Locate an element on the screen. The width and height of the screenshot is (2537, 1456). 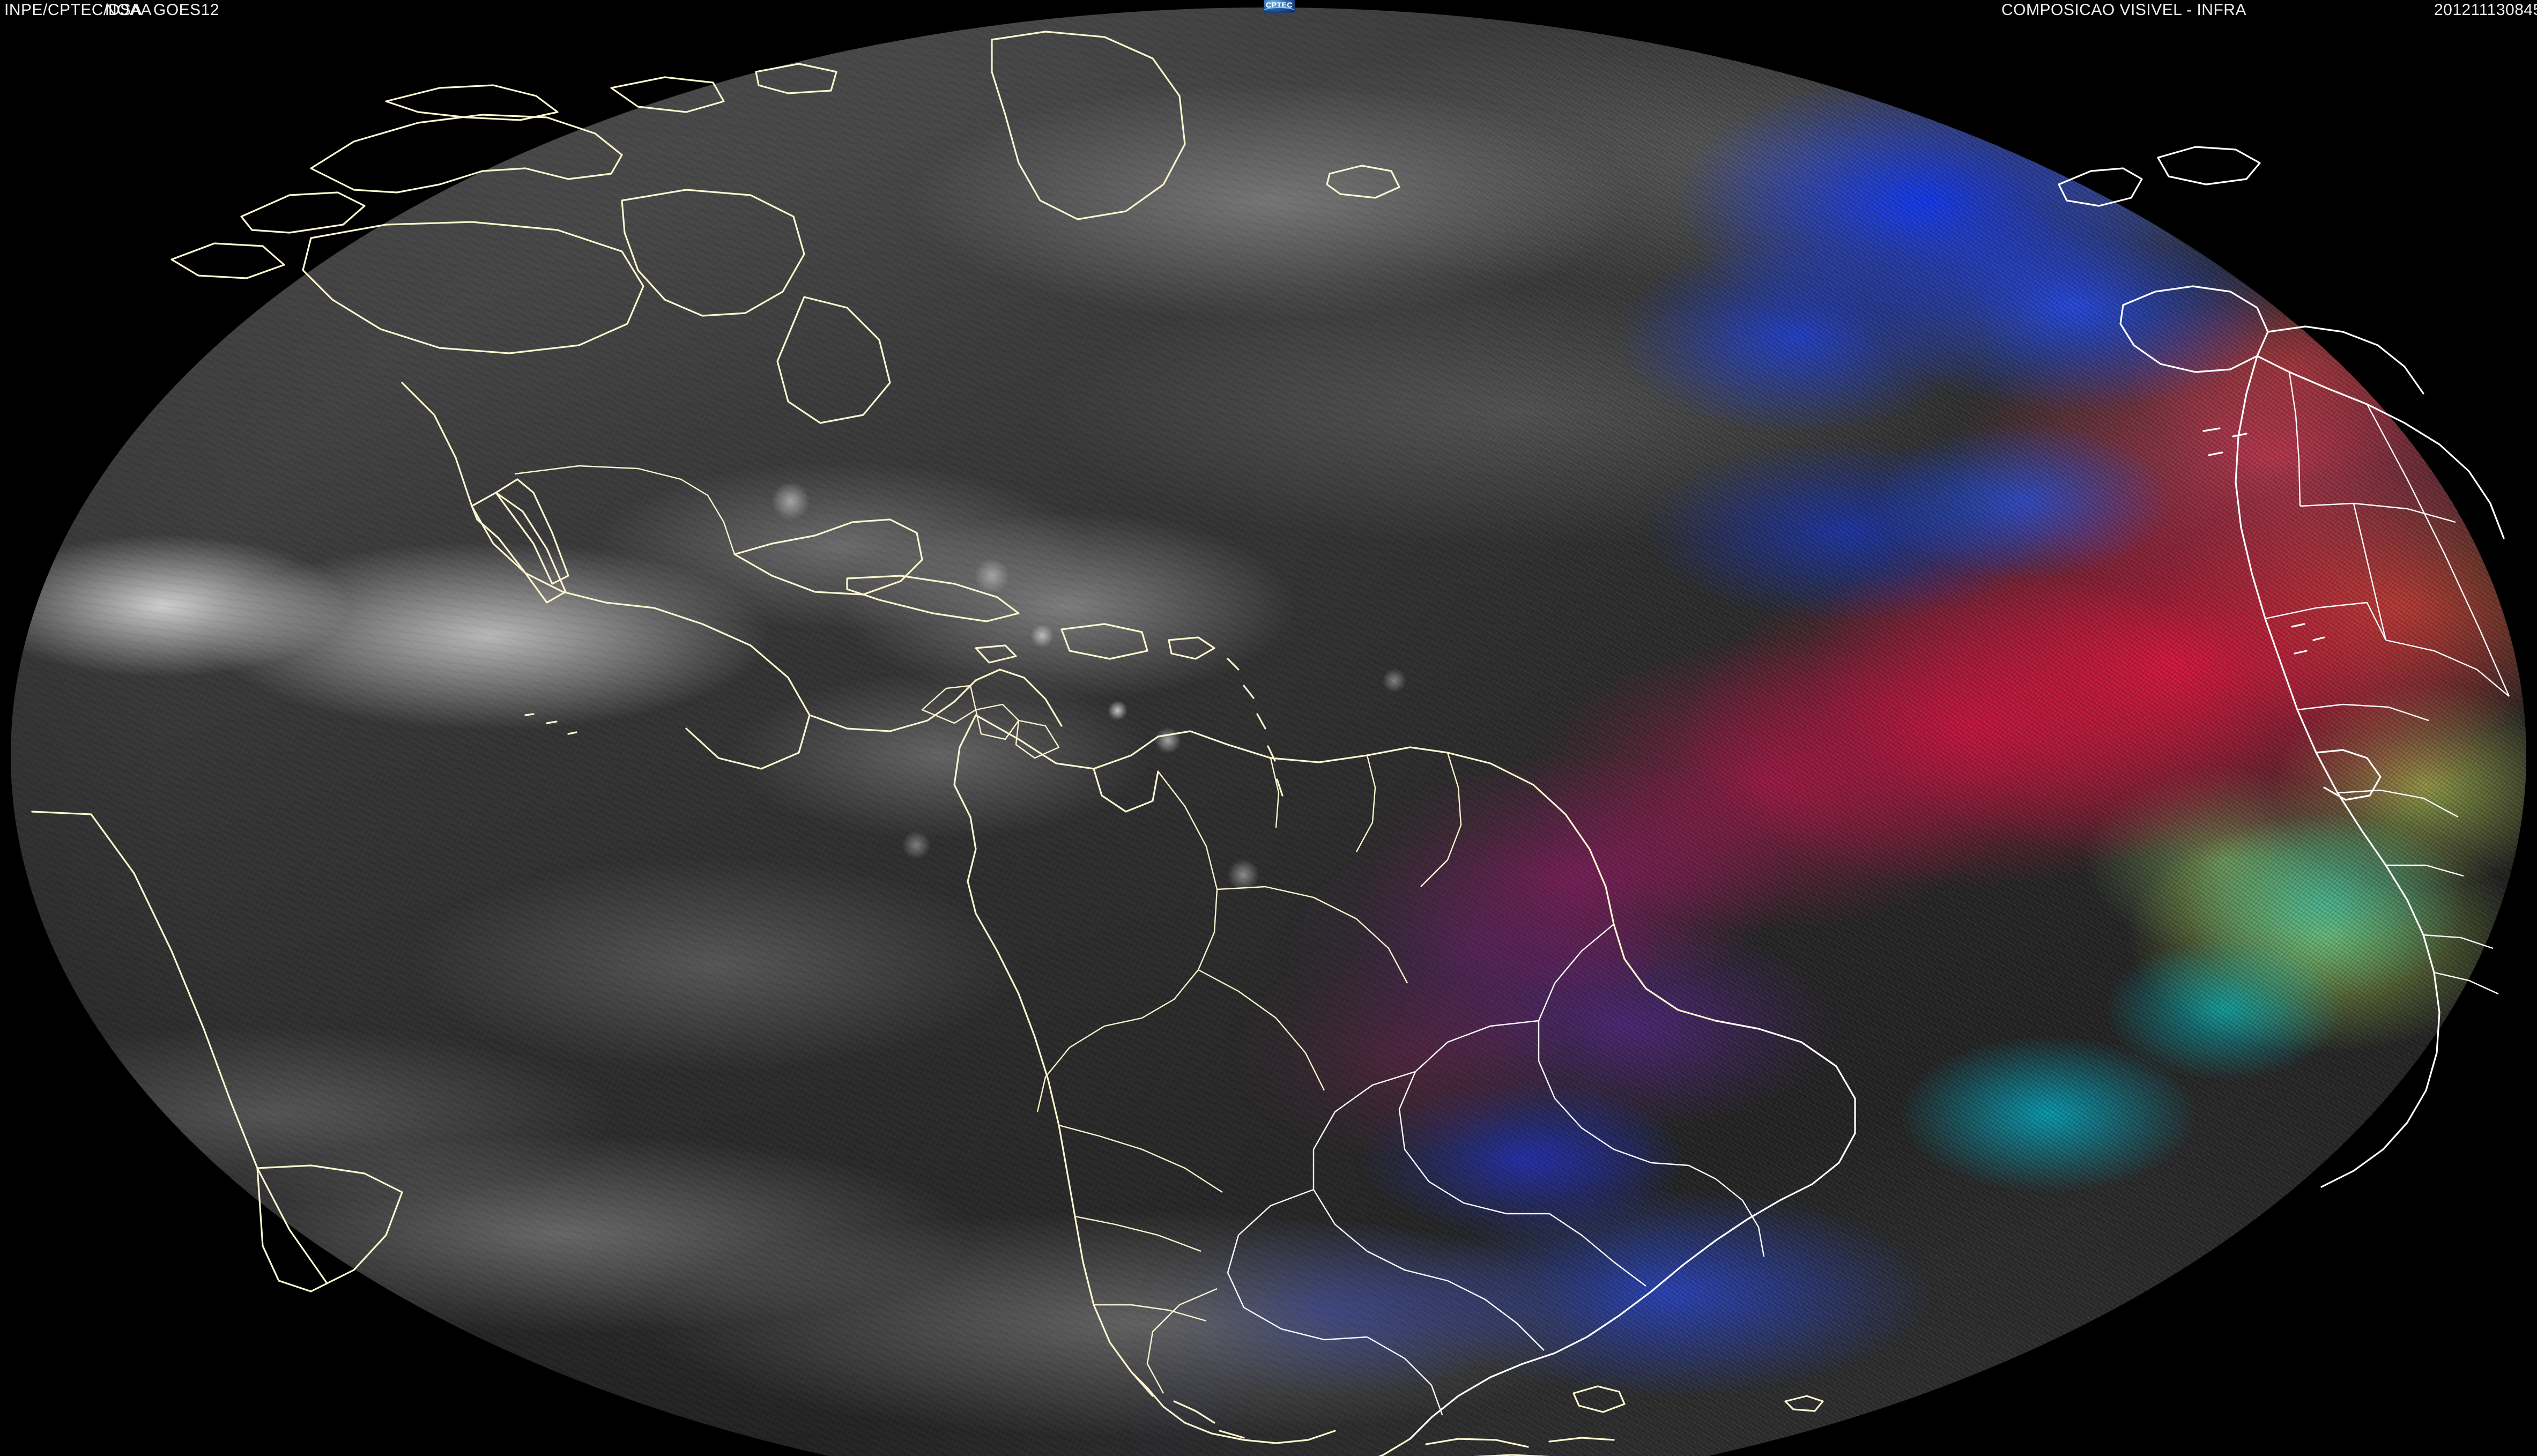
cptec-logo-icon: CPTEC is located at coordinates (1280, 6).